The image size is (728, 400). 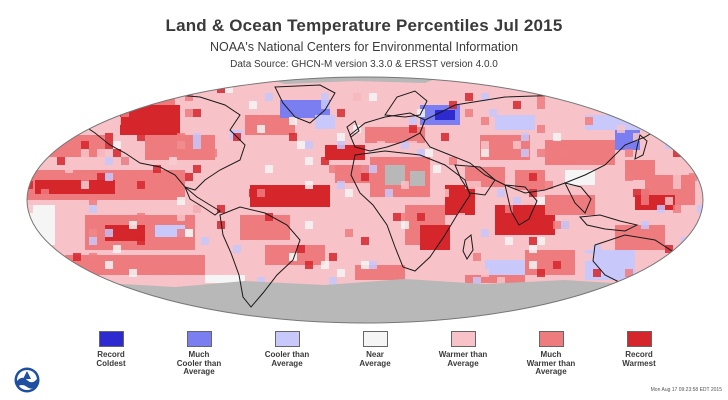 What do you see at coordinates (551, 339) in the screenshot?
I see `legend-swatch` at bounding box center [551, 339].